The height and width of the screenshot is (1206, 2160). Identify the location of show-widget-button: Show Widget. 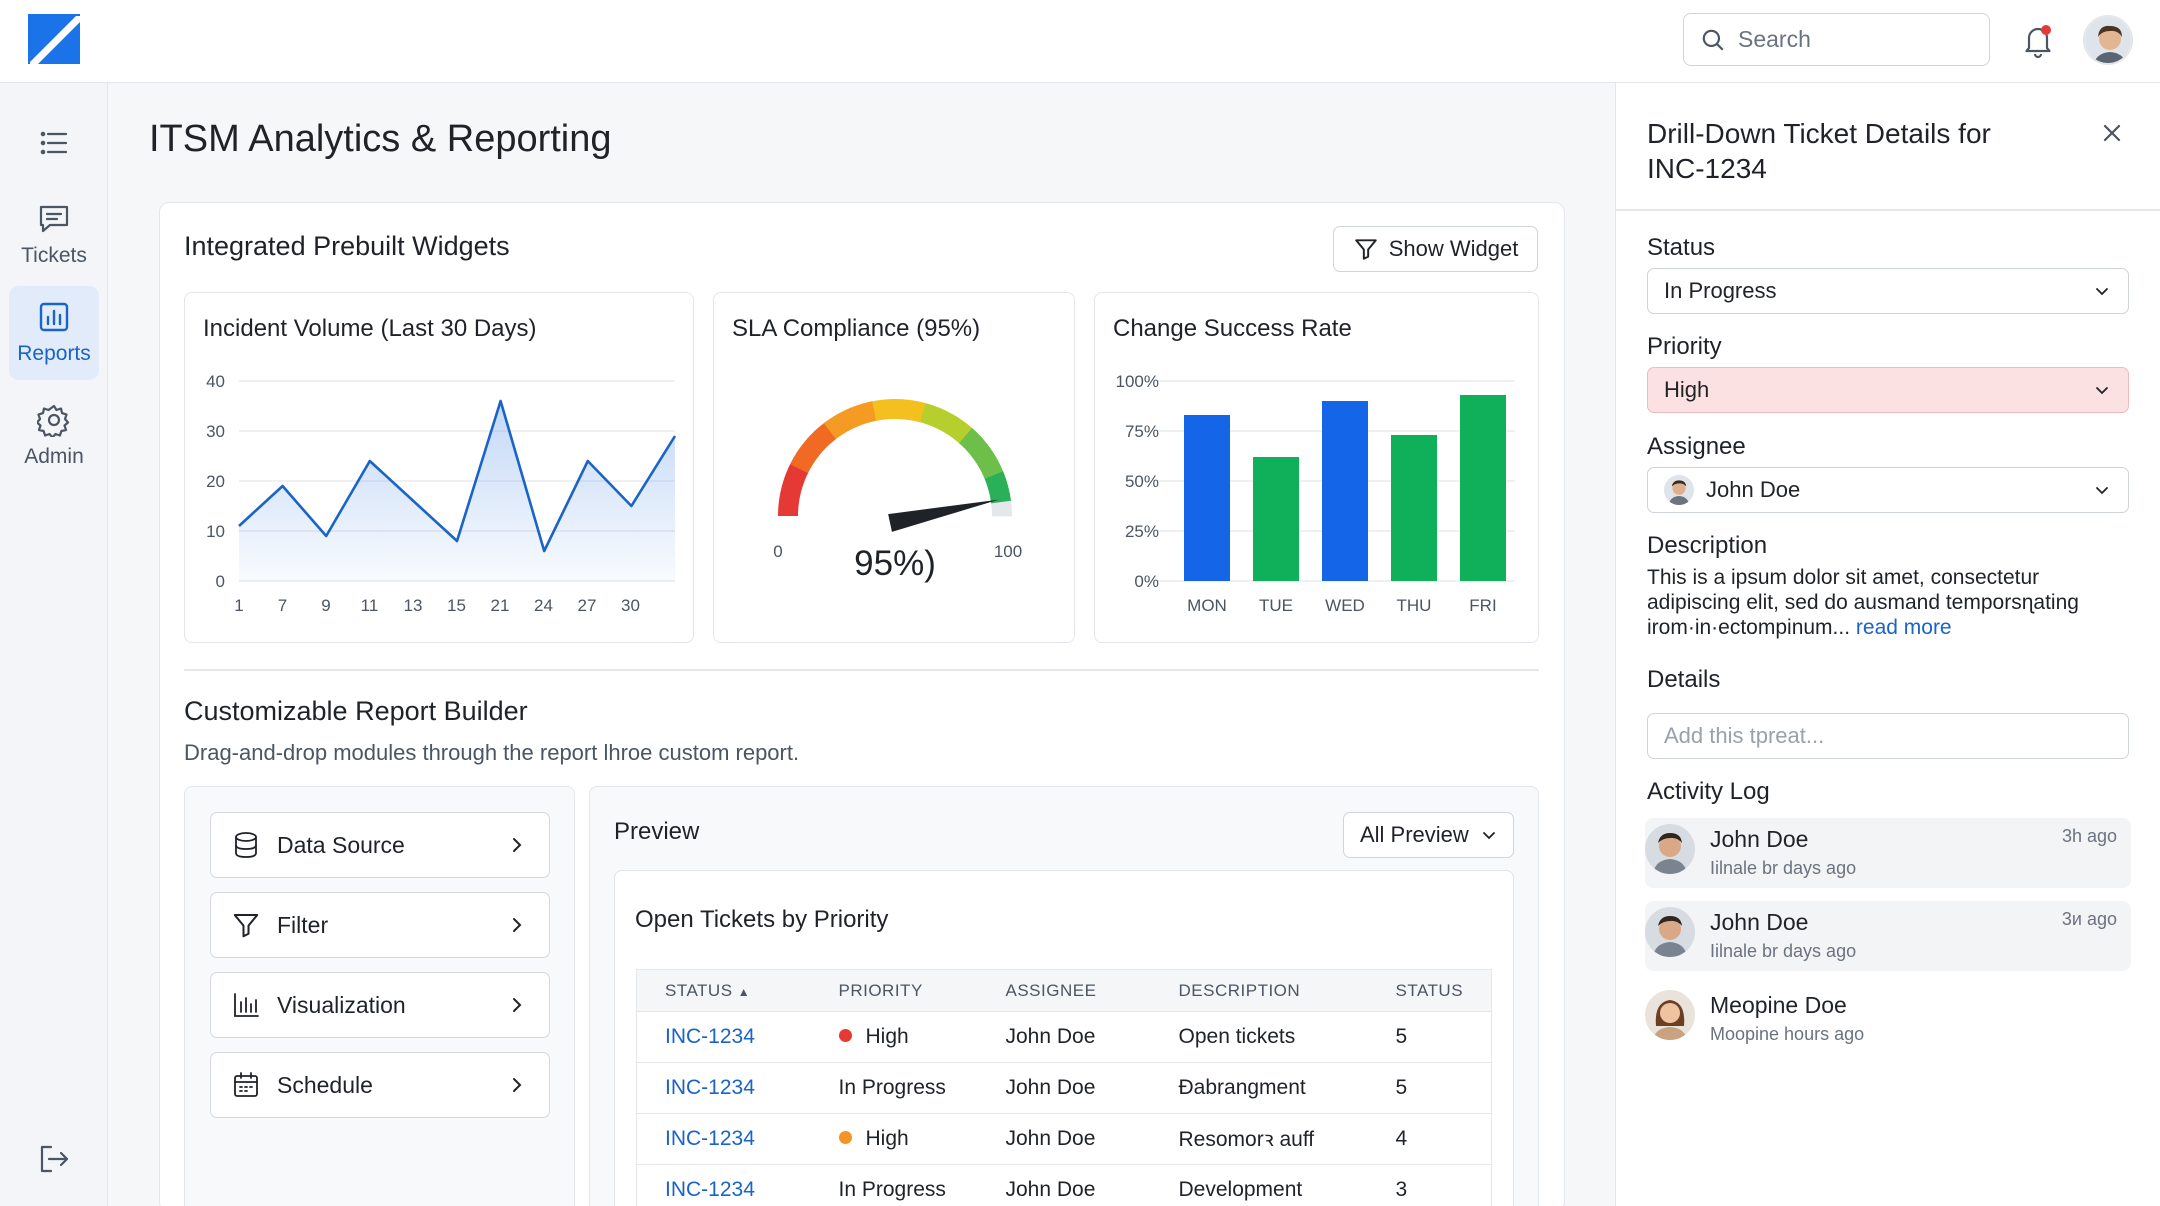
(1435, 249).